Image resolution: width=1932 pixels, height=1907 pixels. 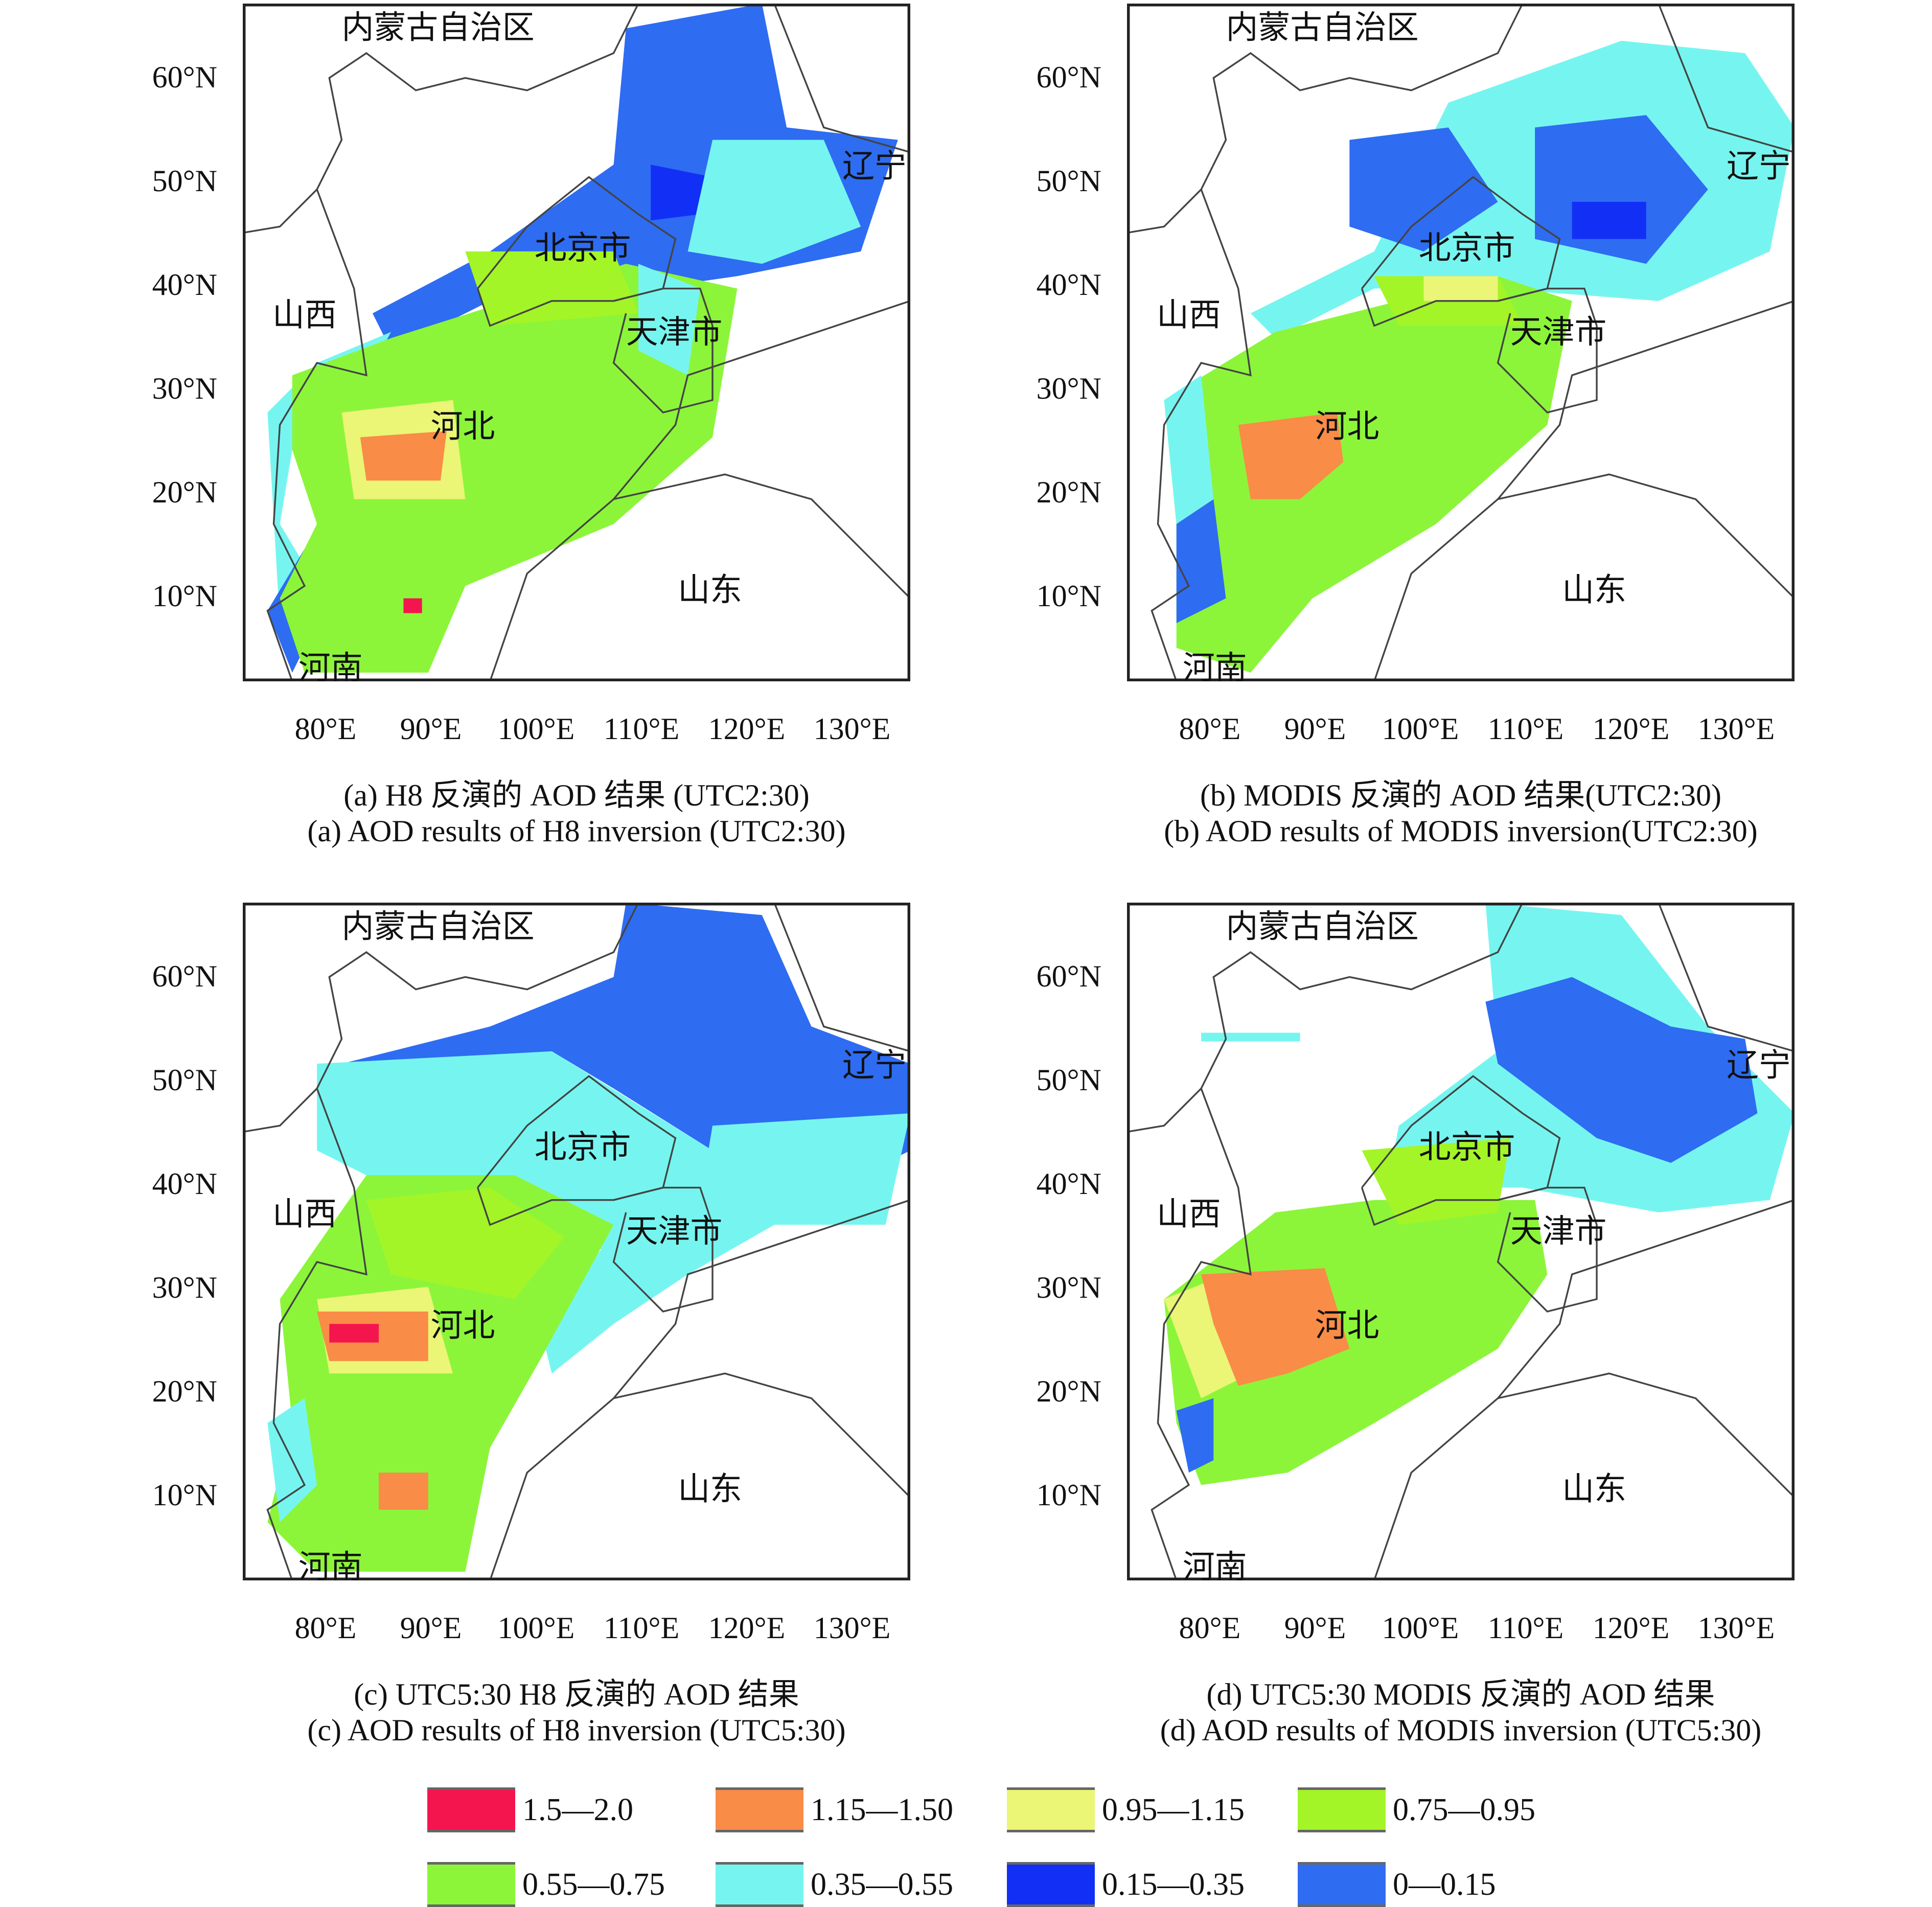 What do you see at coordinates (1416, 1810) in the screenshot?
I see `legend-item: 0.75—0.95` at bounding box center [1416, 1810].